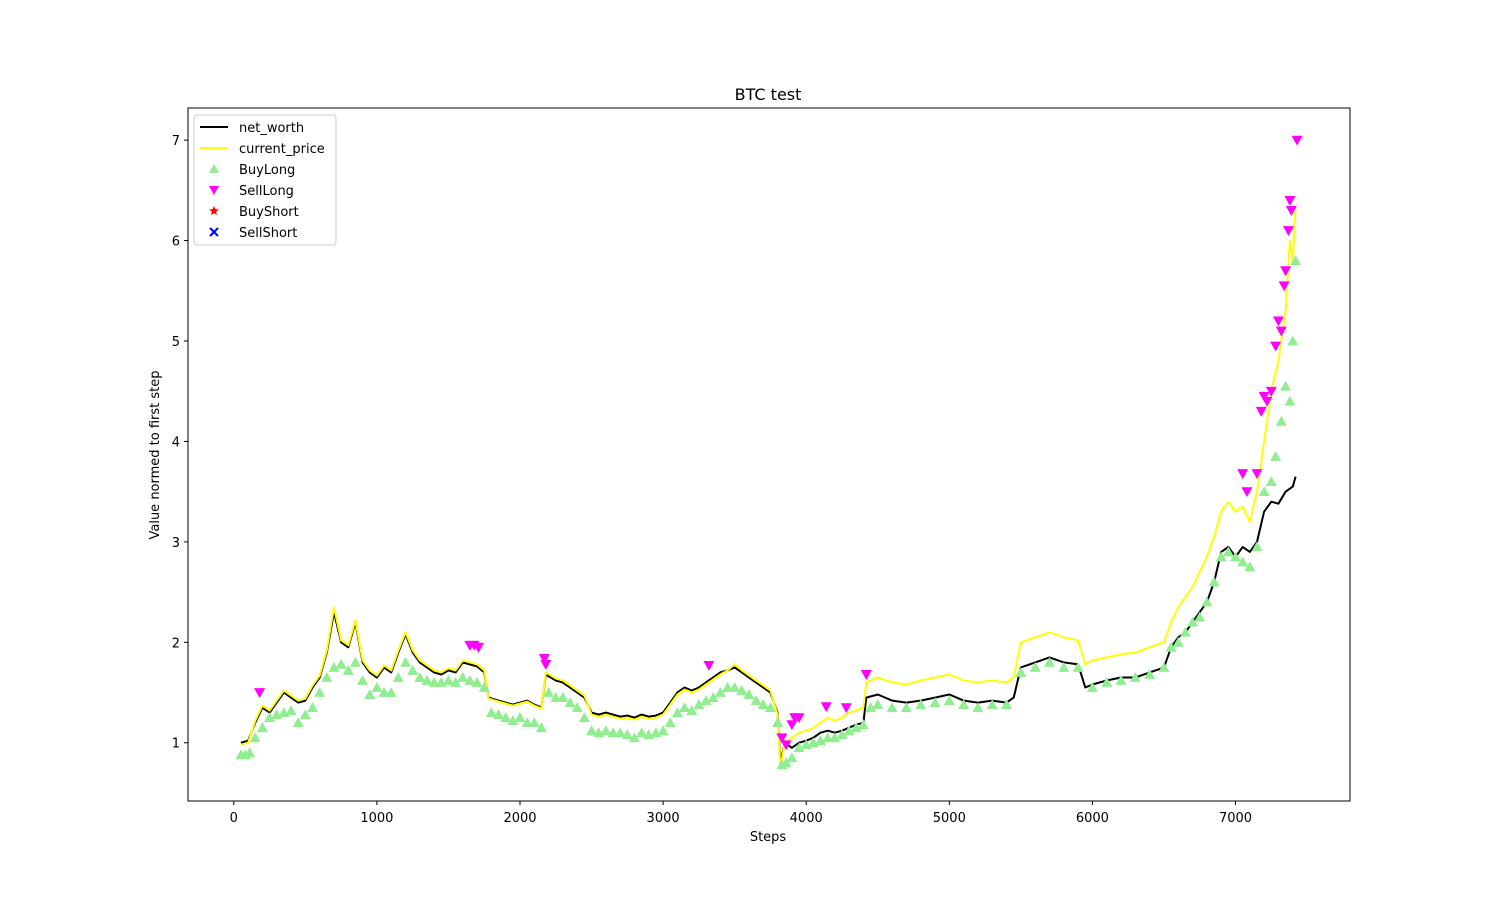  What do you see at coordinates (268, 233) in the screenshot?
I see `legend-label: SellShort` at bounding box center [268, 233].